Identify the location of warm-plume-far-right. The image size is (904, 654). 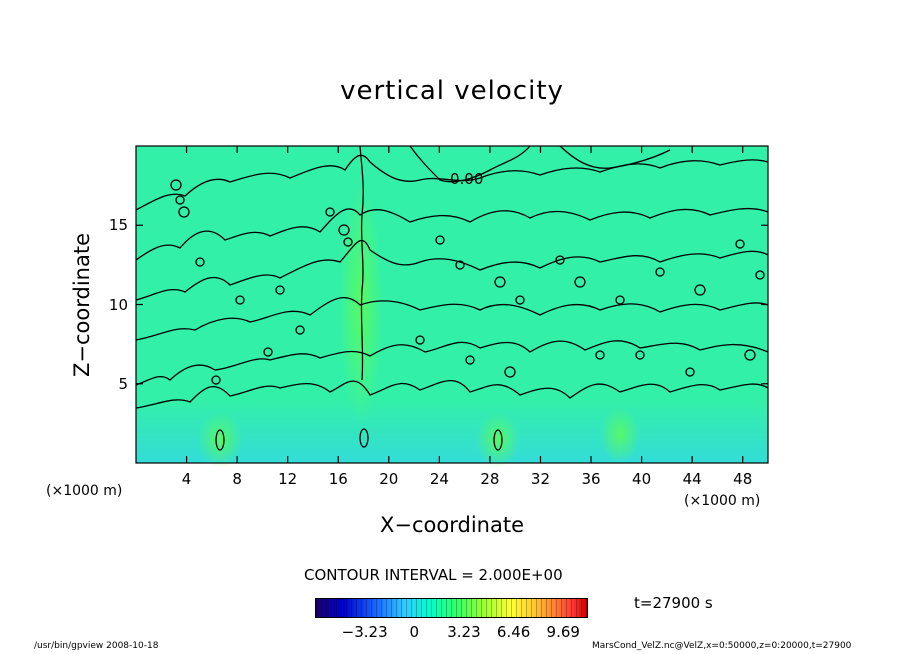
(620, 435).